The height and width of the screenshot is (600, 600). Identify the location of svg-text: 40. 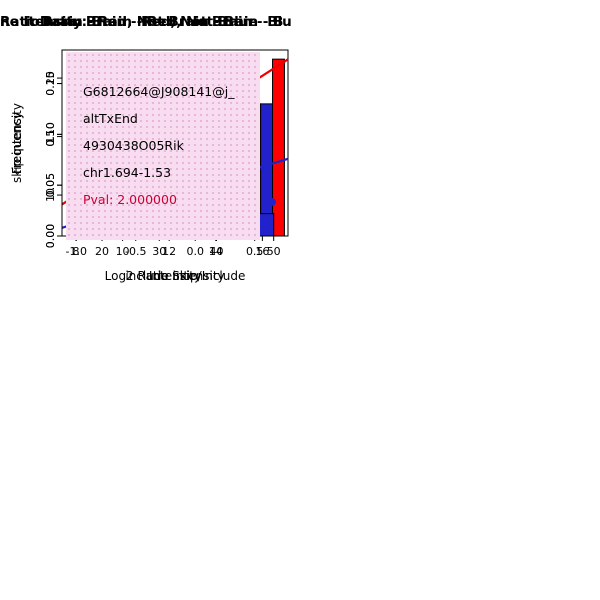
(216, 251).